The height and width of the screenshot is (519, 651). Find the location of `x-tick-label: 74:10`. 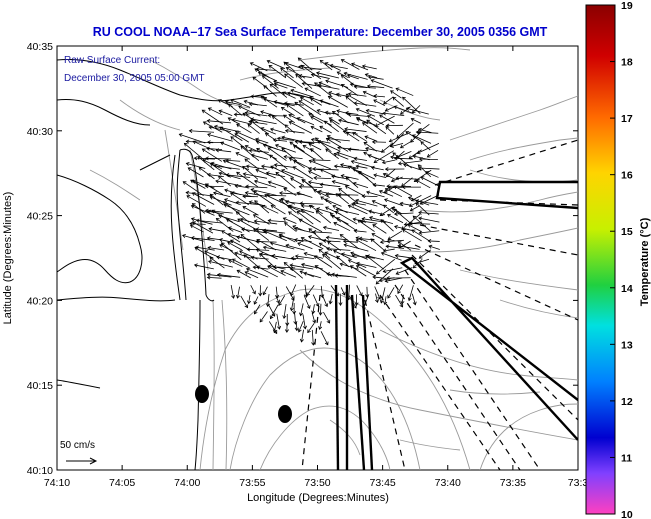

x-tick-label: 74:10 is located at coordinates (57, 483).